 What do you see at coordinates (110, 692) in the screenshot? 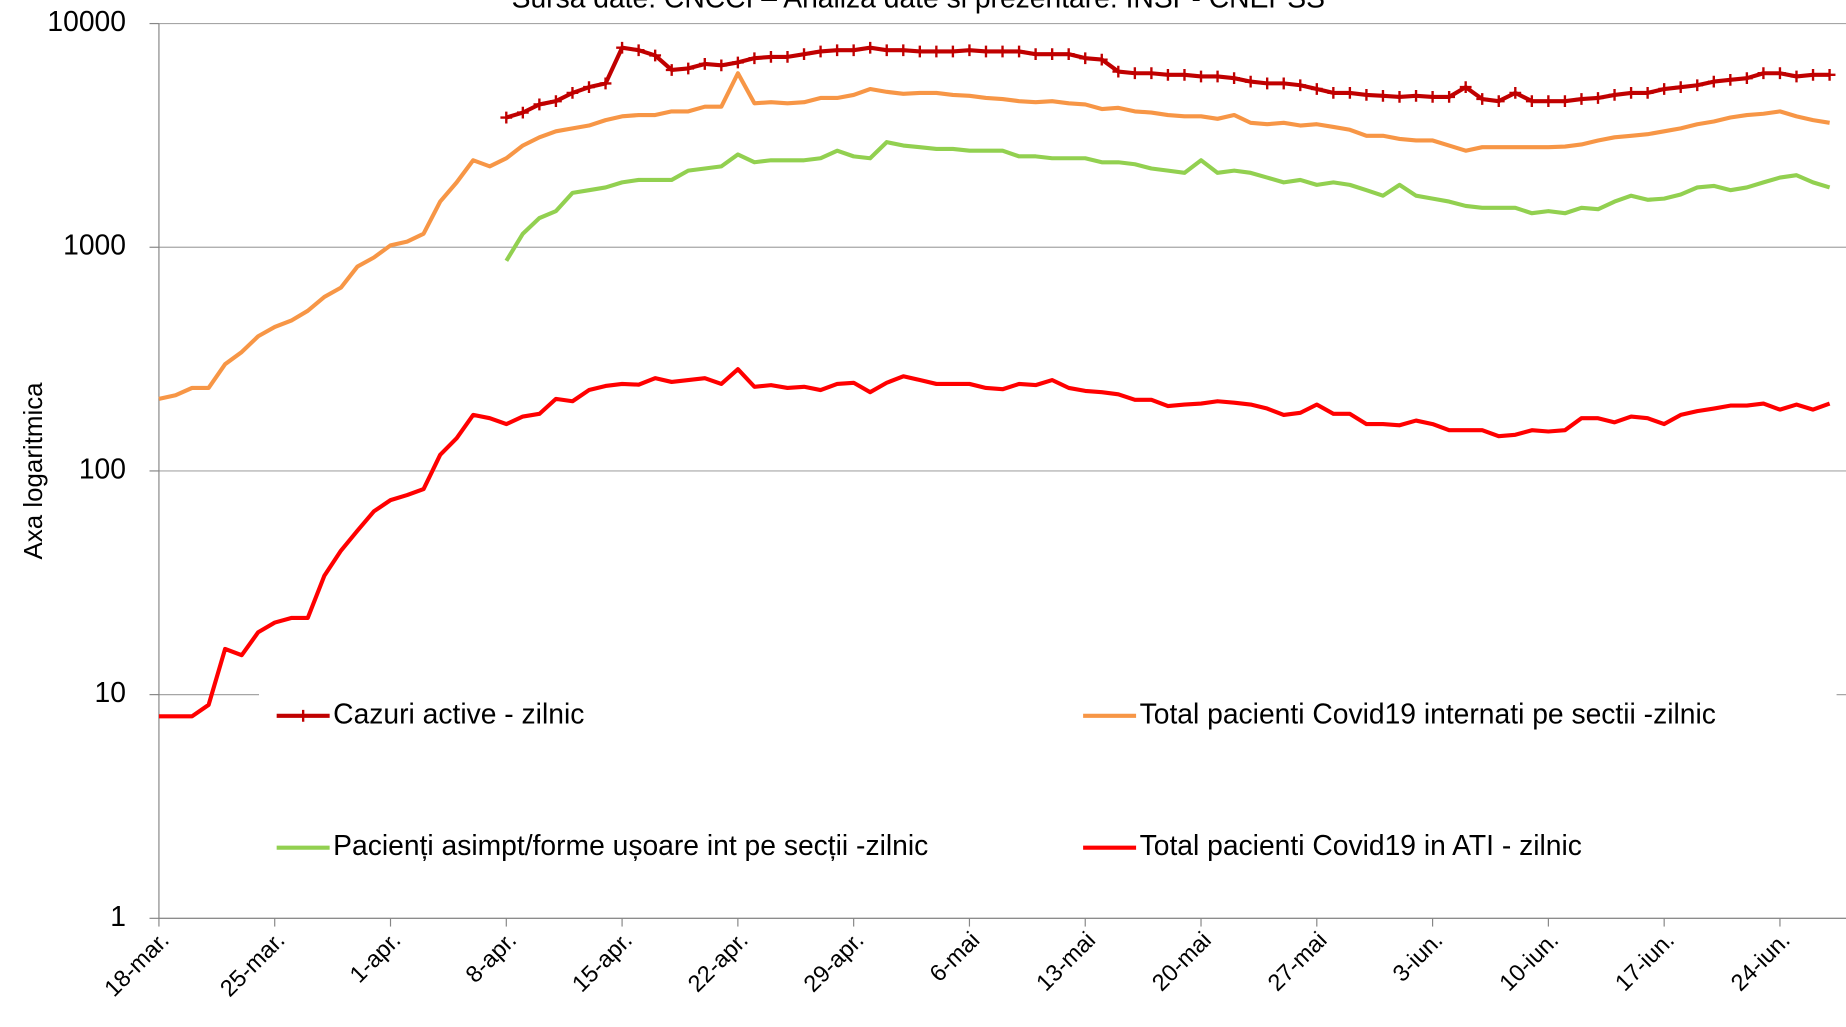
I see `y-tick-label: 10` at bounding box center [110, 692].